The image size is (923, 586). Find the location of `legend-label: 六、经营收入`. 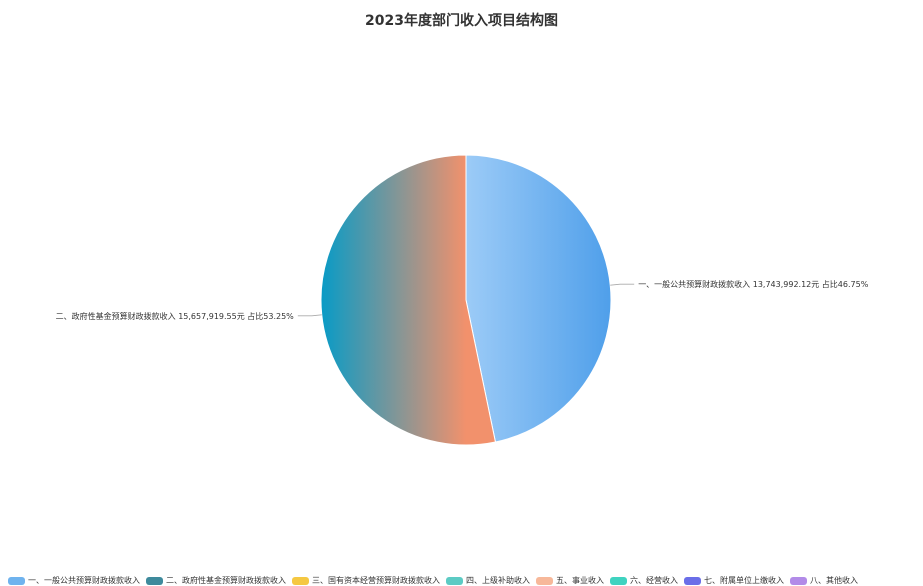

legend-label: 六、经营收入 is located at coordinates (654, 580).